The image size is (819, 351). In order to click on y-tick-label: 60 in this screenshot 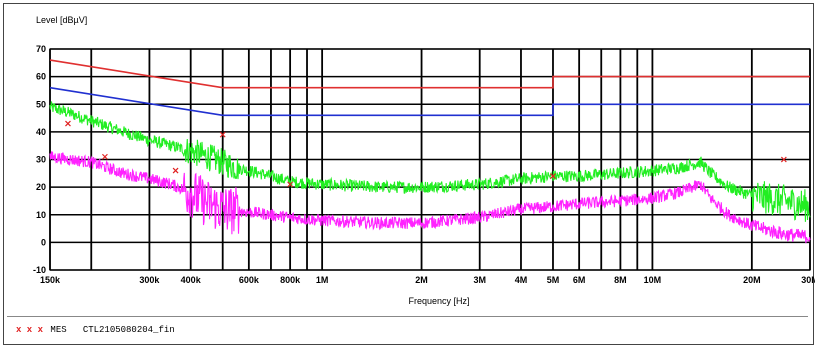, I will do `click(41, 77)`.